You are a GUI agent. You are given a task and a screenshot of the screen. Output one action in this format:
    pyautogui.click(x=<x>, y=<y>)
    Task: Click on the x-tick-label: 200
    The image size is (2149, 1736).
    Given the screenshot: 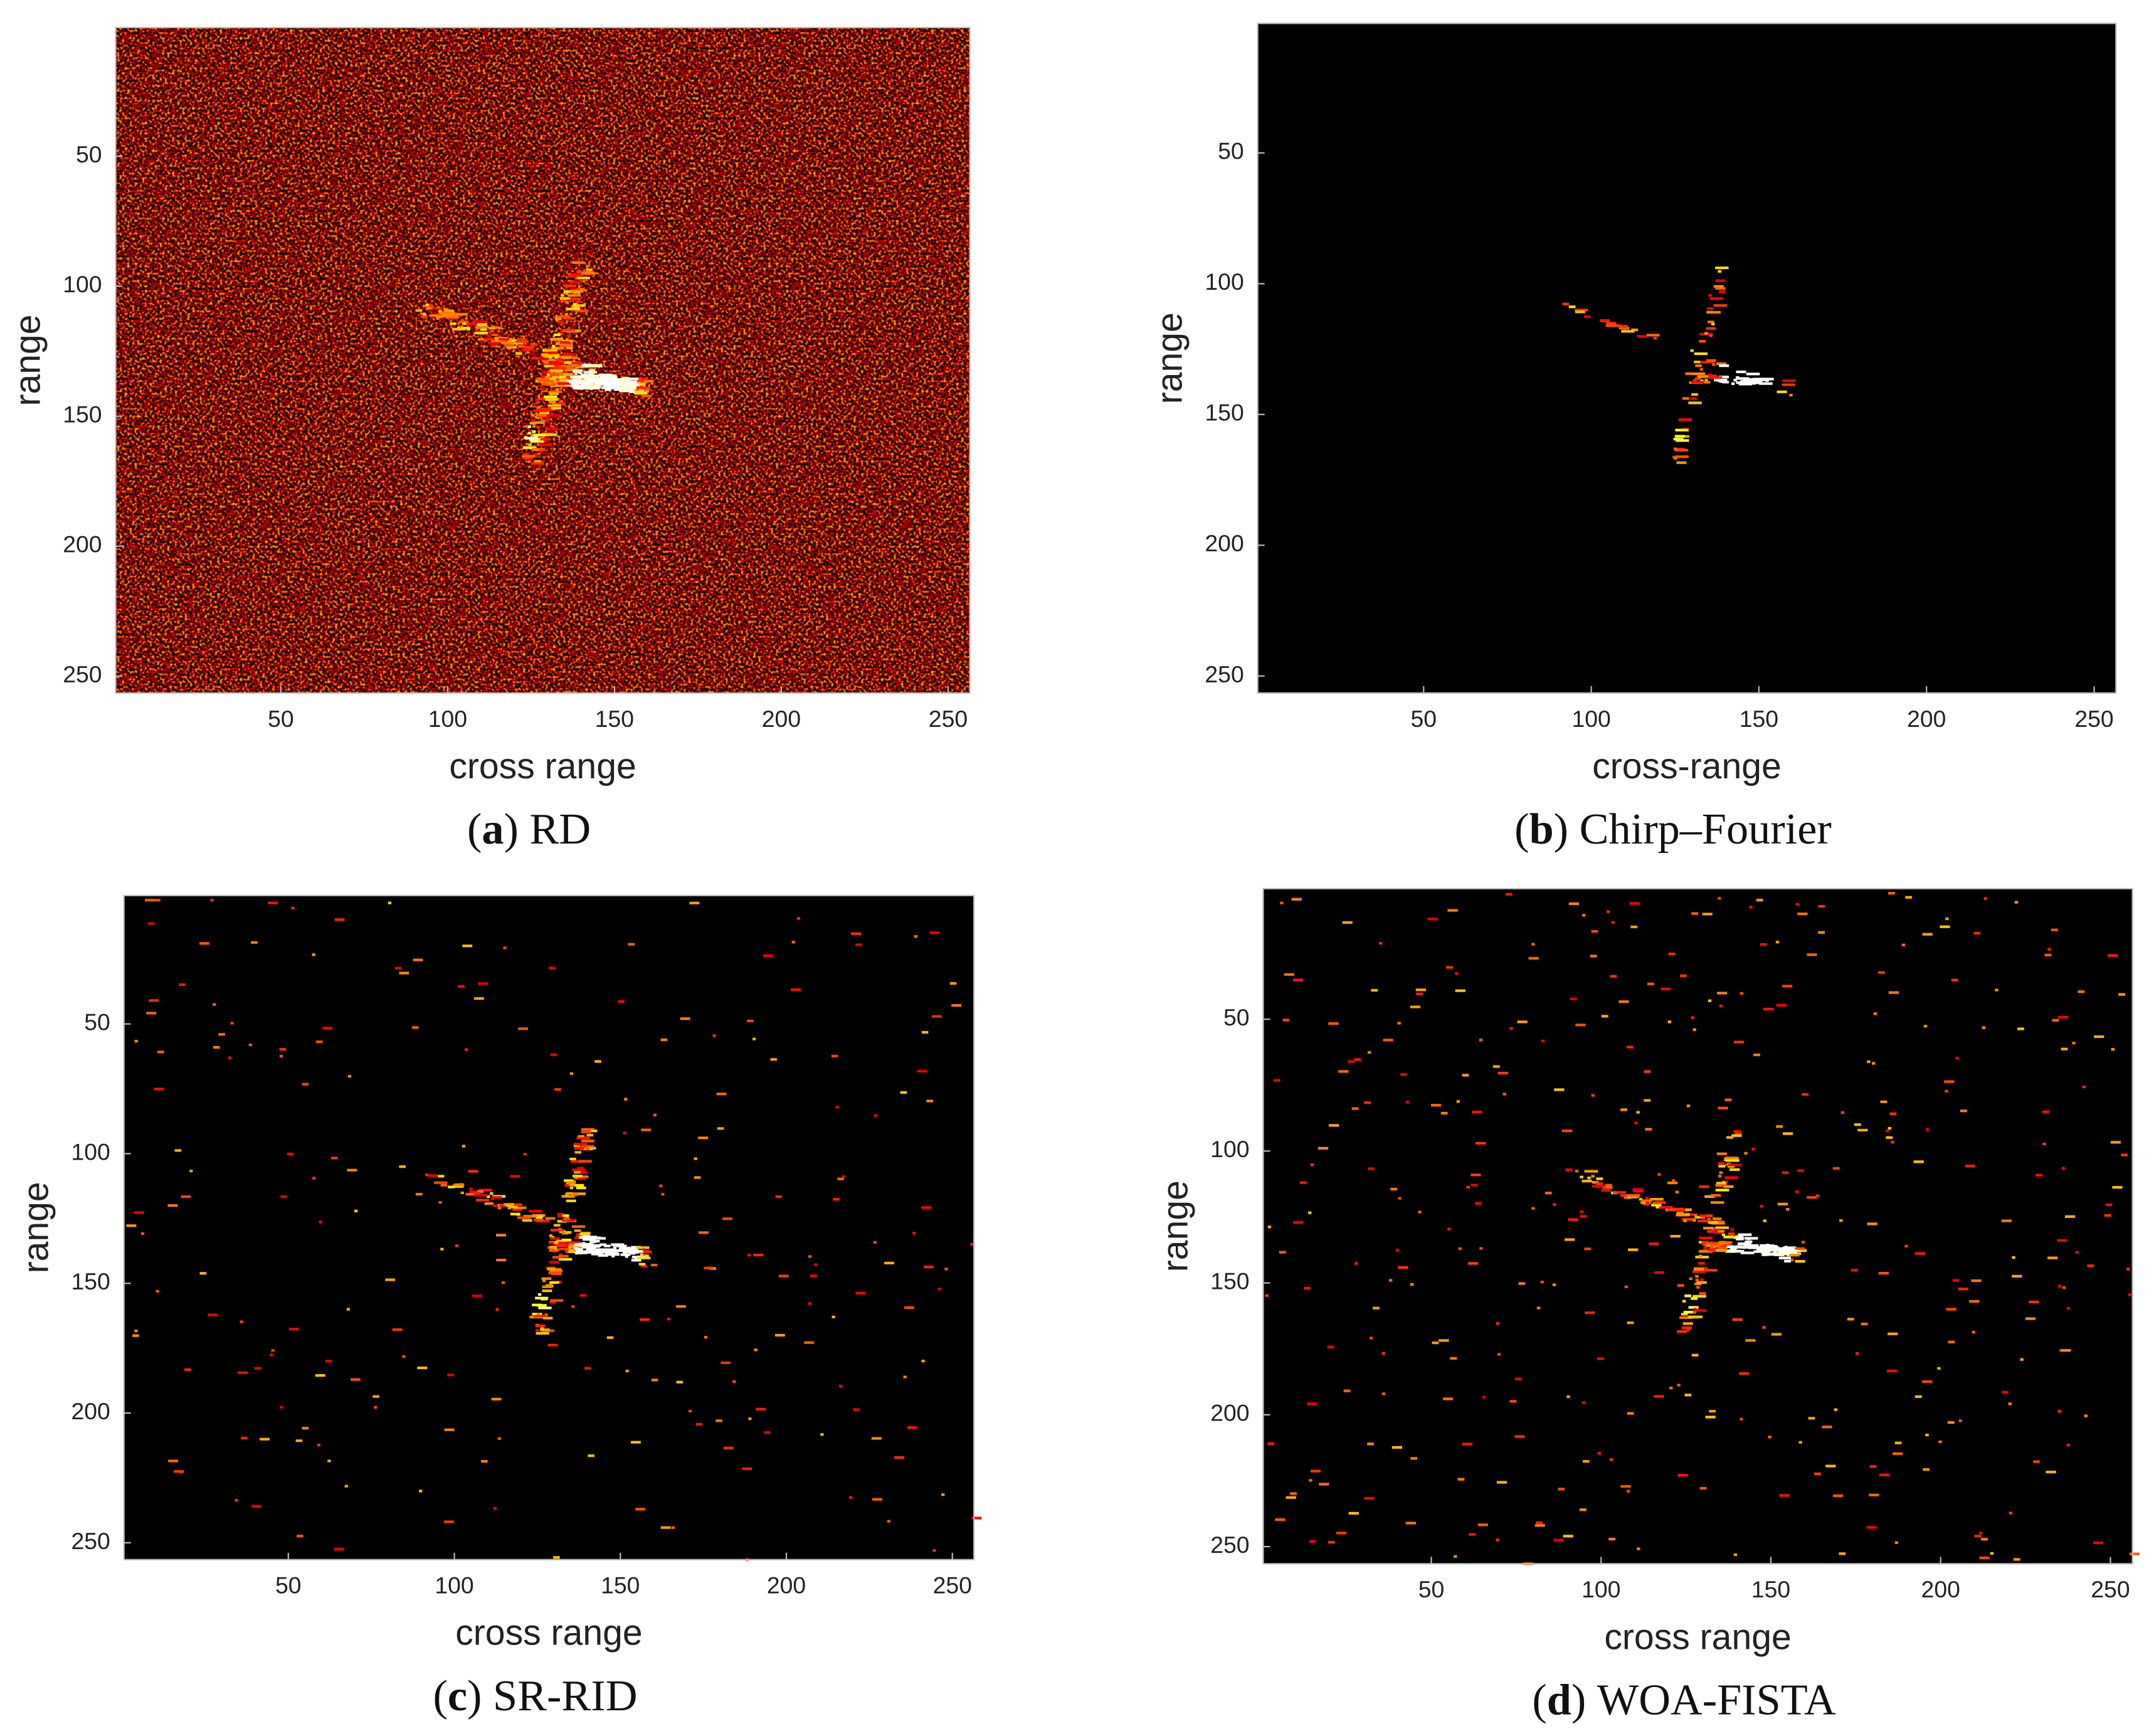 What is the action you would take?
    pyautogui.click(x=781, y=719)
    